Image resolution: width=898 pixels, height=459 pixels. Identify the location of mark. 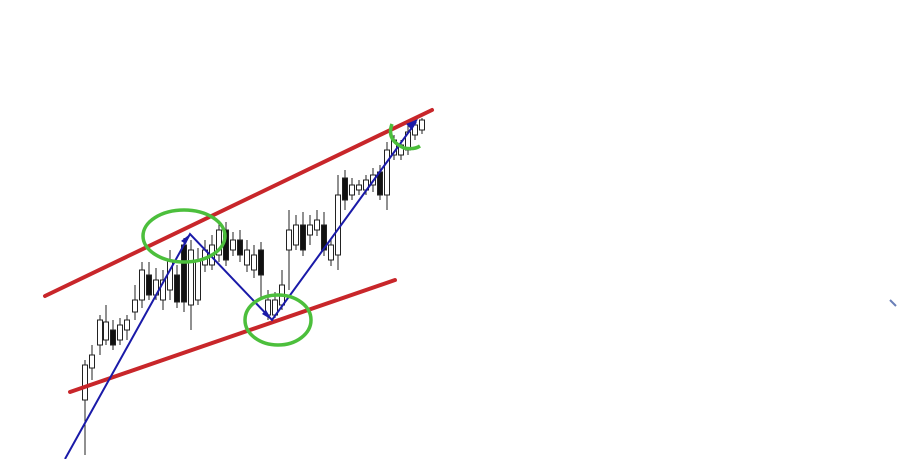
(893, 303).